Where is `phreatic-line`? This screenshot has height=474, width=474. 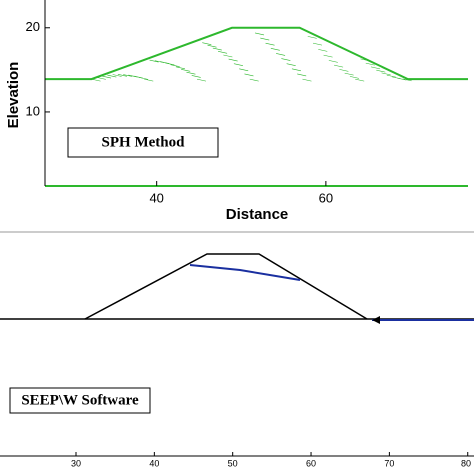 phreatic-line is located at coordinates (245, 272).